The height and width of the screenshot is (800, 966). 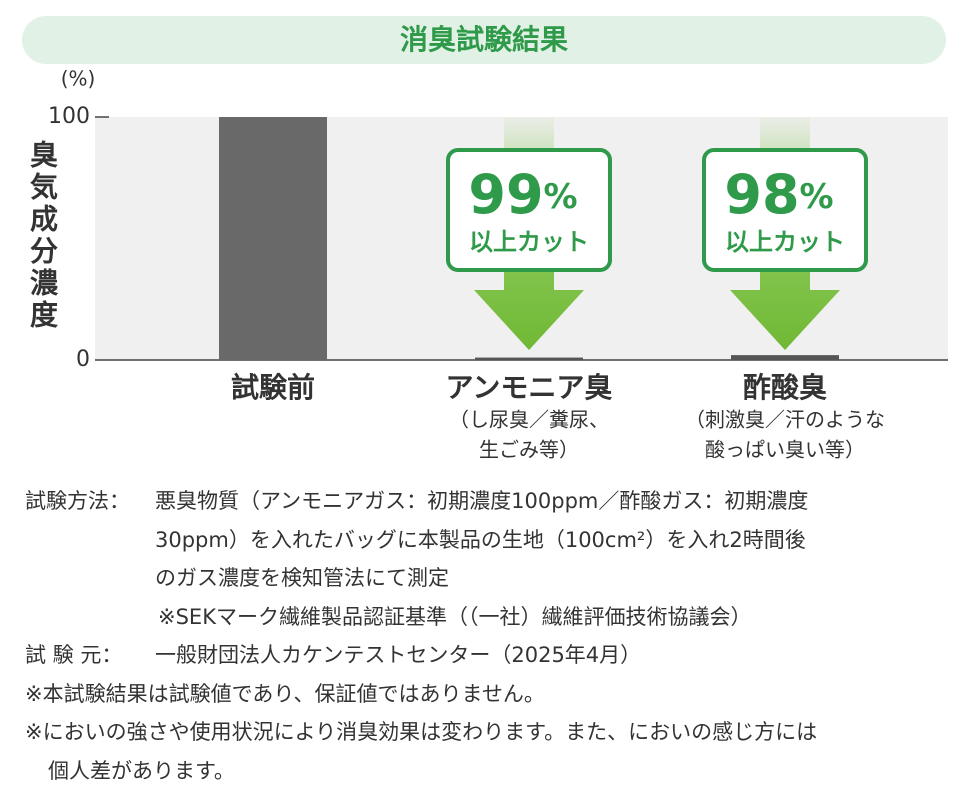 I want to click on note-line: 悪臭物質（アンモニアガス：初期濃度100ppm／酢酸ガス：初期濃度, so click(x=482, y=501).